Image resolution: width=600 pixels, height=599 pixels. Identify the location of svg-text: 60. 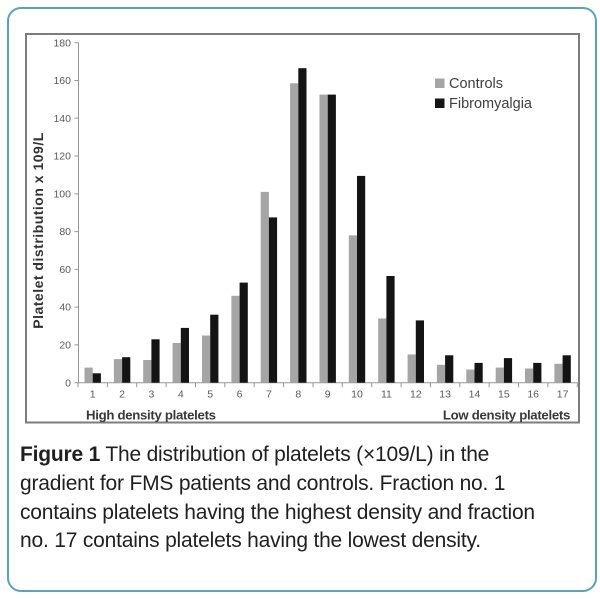
(65, 270).